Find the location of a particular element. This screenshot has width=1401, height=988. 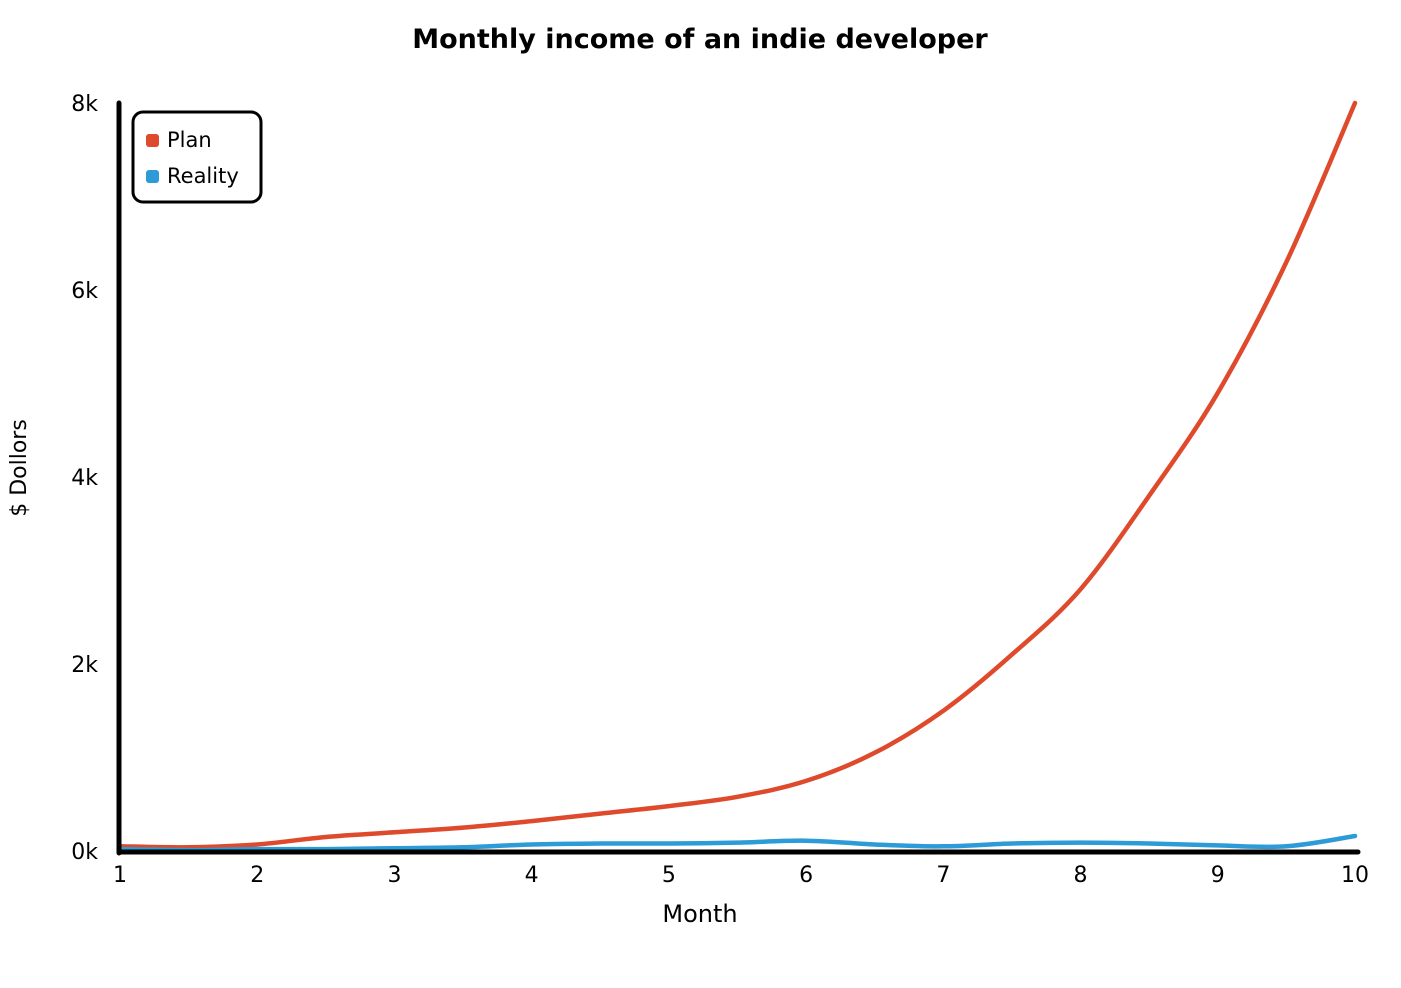

y-axis-label: $ Dollors is located at coordinates (19, 468).